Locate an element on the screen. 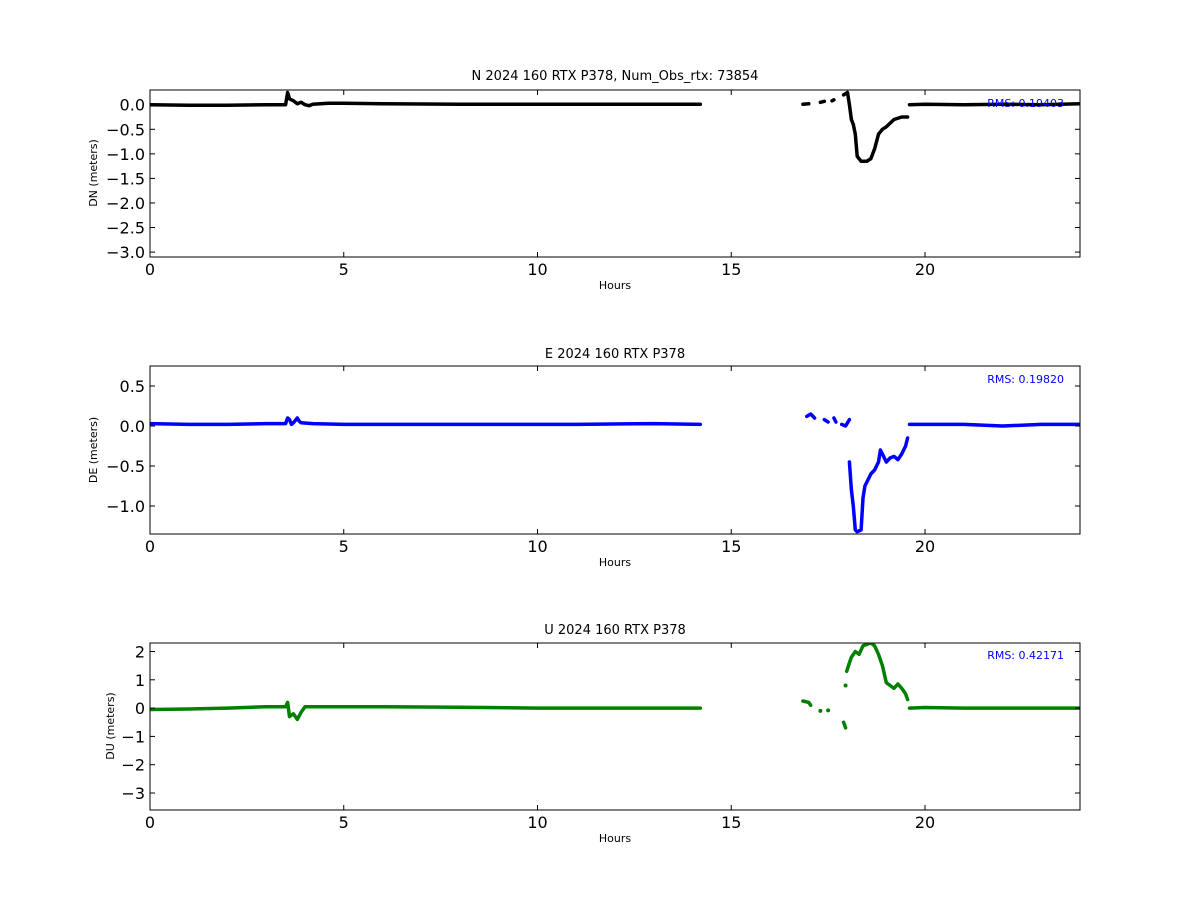 This screenshot has width=1200, height=900. north-ytick-label: 0.0 is located at coordinates (132, 105).